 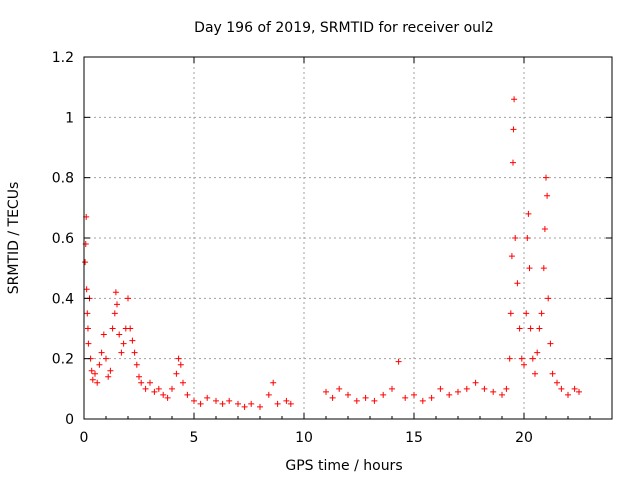 I want to click on y-tick-label: 0, so click(x=69, y=420).